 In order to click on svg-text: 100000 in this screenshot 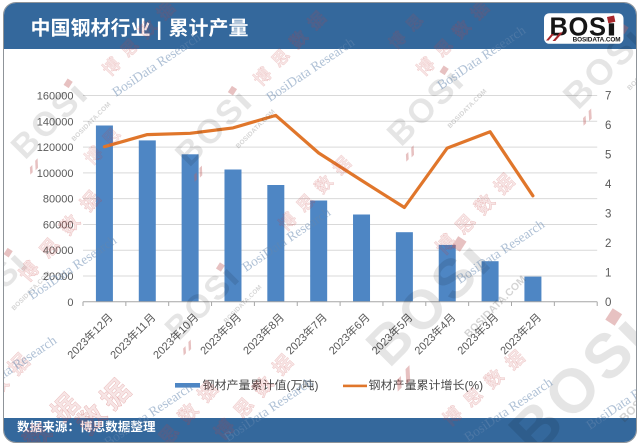, I will do `click(55, 174)`.